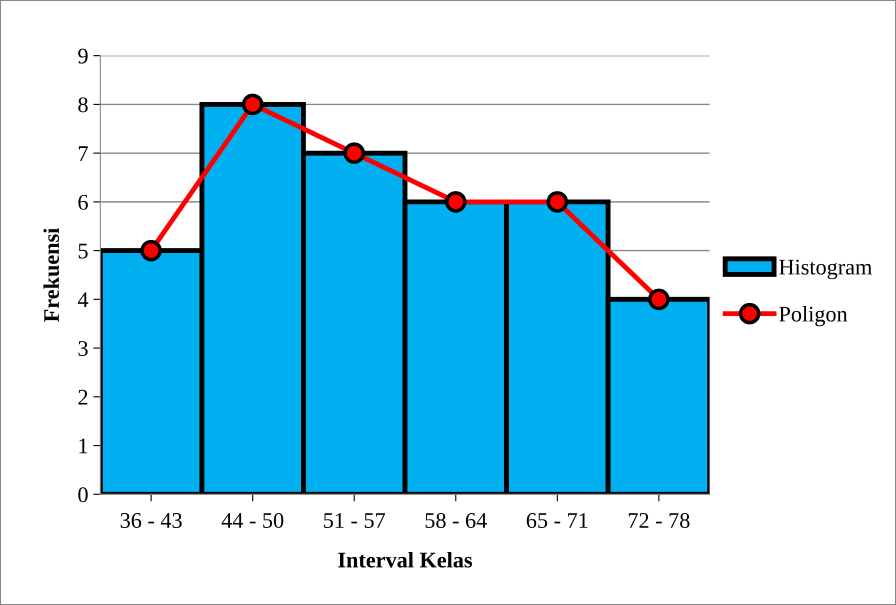  Describe the element at coordinates (456, 520) in the screenshot. I see `x-tick-label: 58 - 64` at that location.